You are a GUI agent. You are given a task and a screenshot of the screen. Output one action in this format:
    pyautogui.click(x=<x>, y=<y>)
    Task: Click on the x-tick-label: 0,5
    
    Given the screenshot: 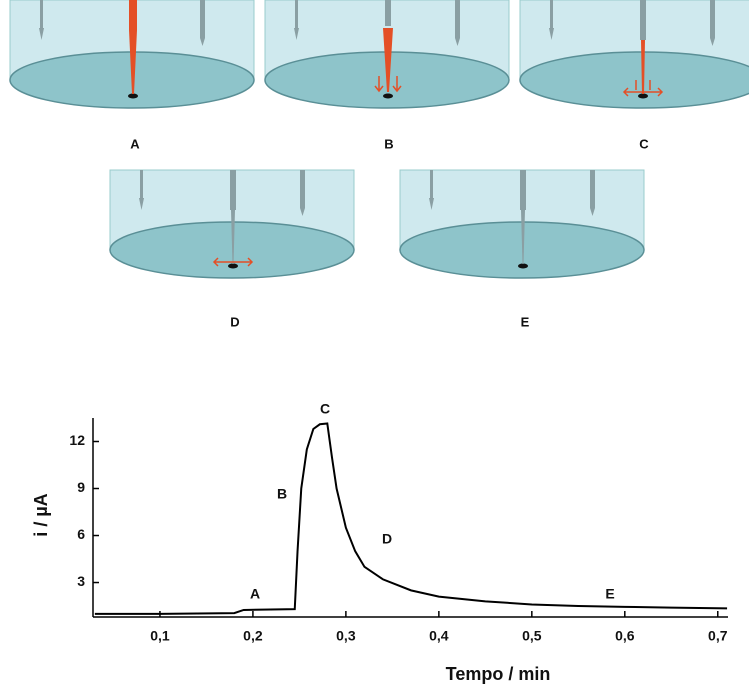 What is the action you would take?
    pyautogui.click(x=532, y=636)
    